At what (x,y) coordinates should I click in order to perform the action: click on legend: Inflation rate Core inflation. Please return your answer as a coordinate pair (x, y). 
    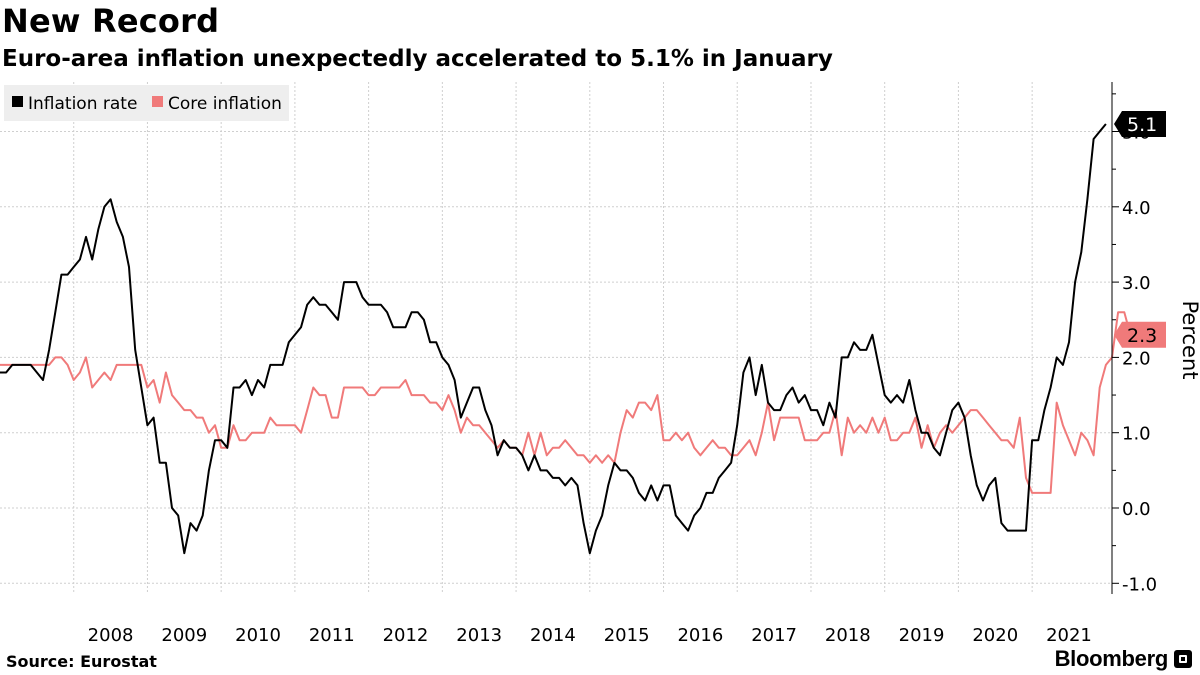
    Looking at the image, I should click on (146, 103).